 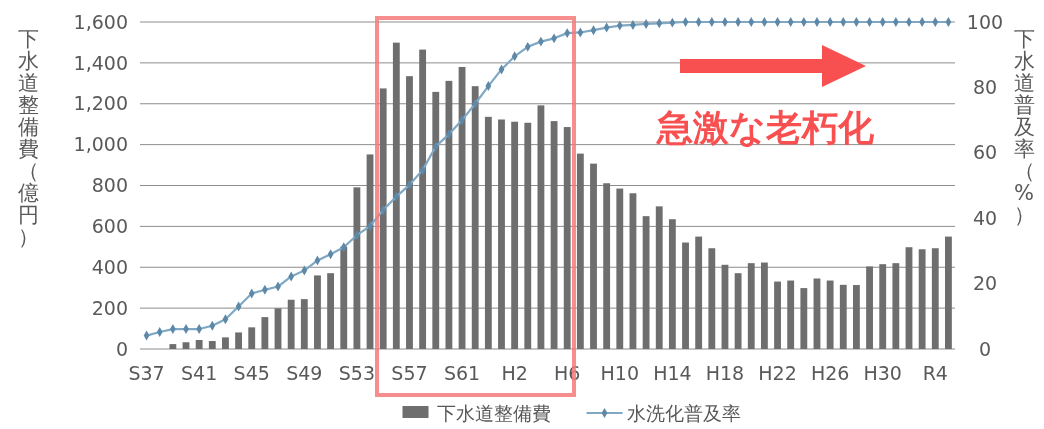 What do you see at coordinates (985, 283) in the screenshot?
I see `y2-tick-label: 20` at bounding box center [985, 283].